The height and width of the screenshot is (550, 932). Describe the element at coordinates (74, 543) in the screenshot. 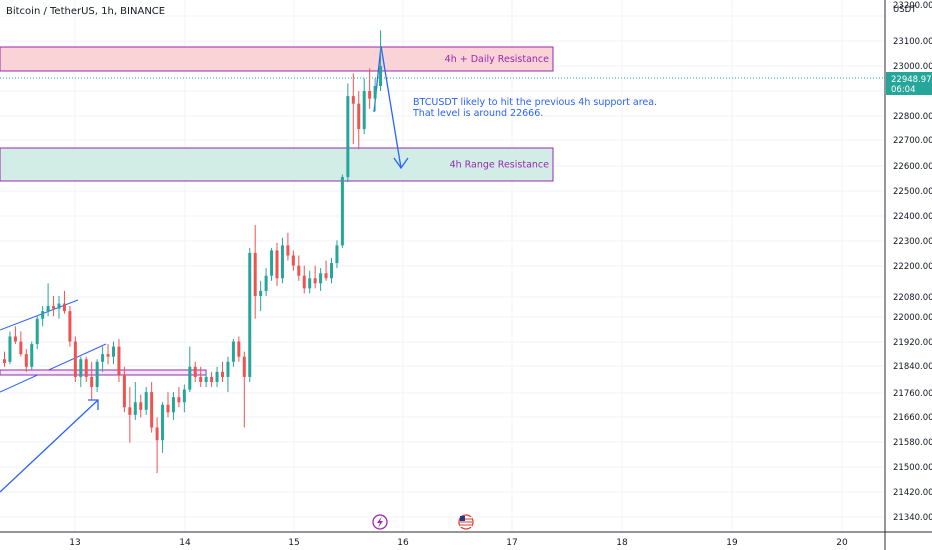

I see `time-tick-label: 13` at that location.